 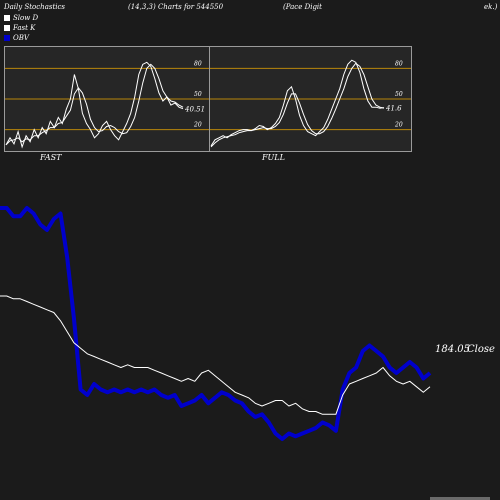 I want to click on company-name-tail: ek.), so click(x=491, y=7).